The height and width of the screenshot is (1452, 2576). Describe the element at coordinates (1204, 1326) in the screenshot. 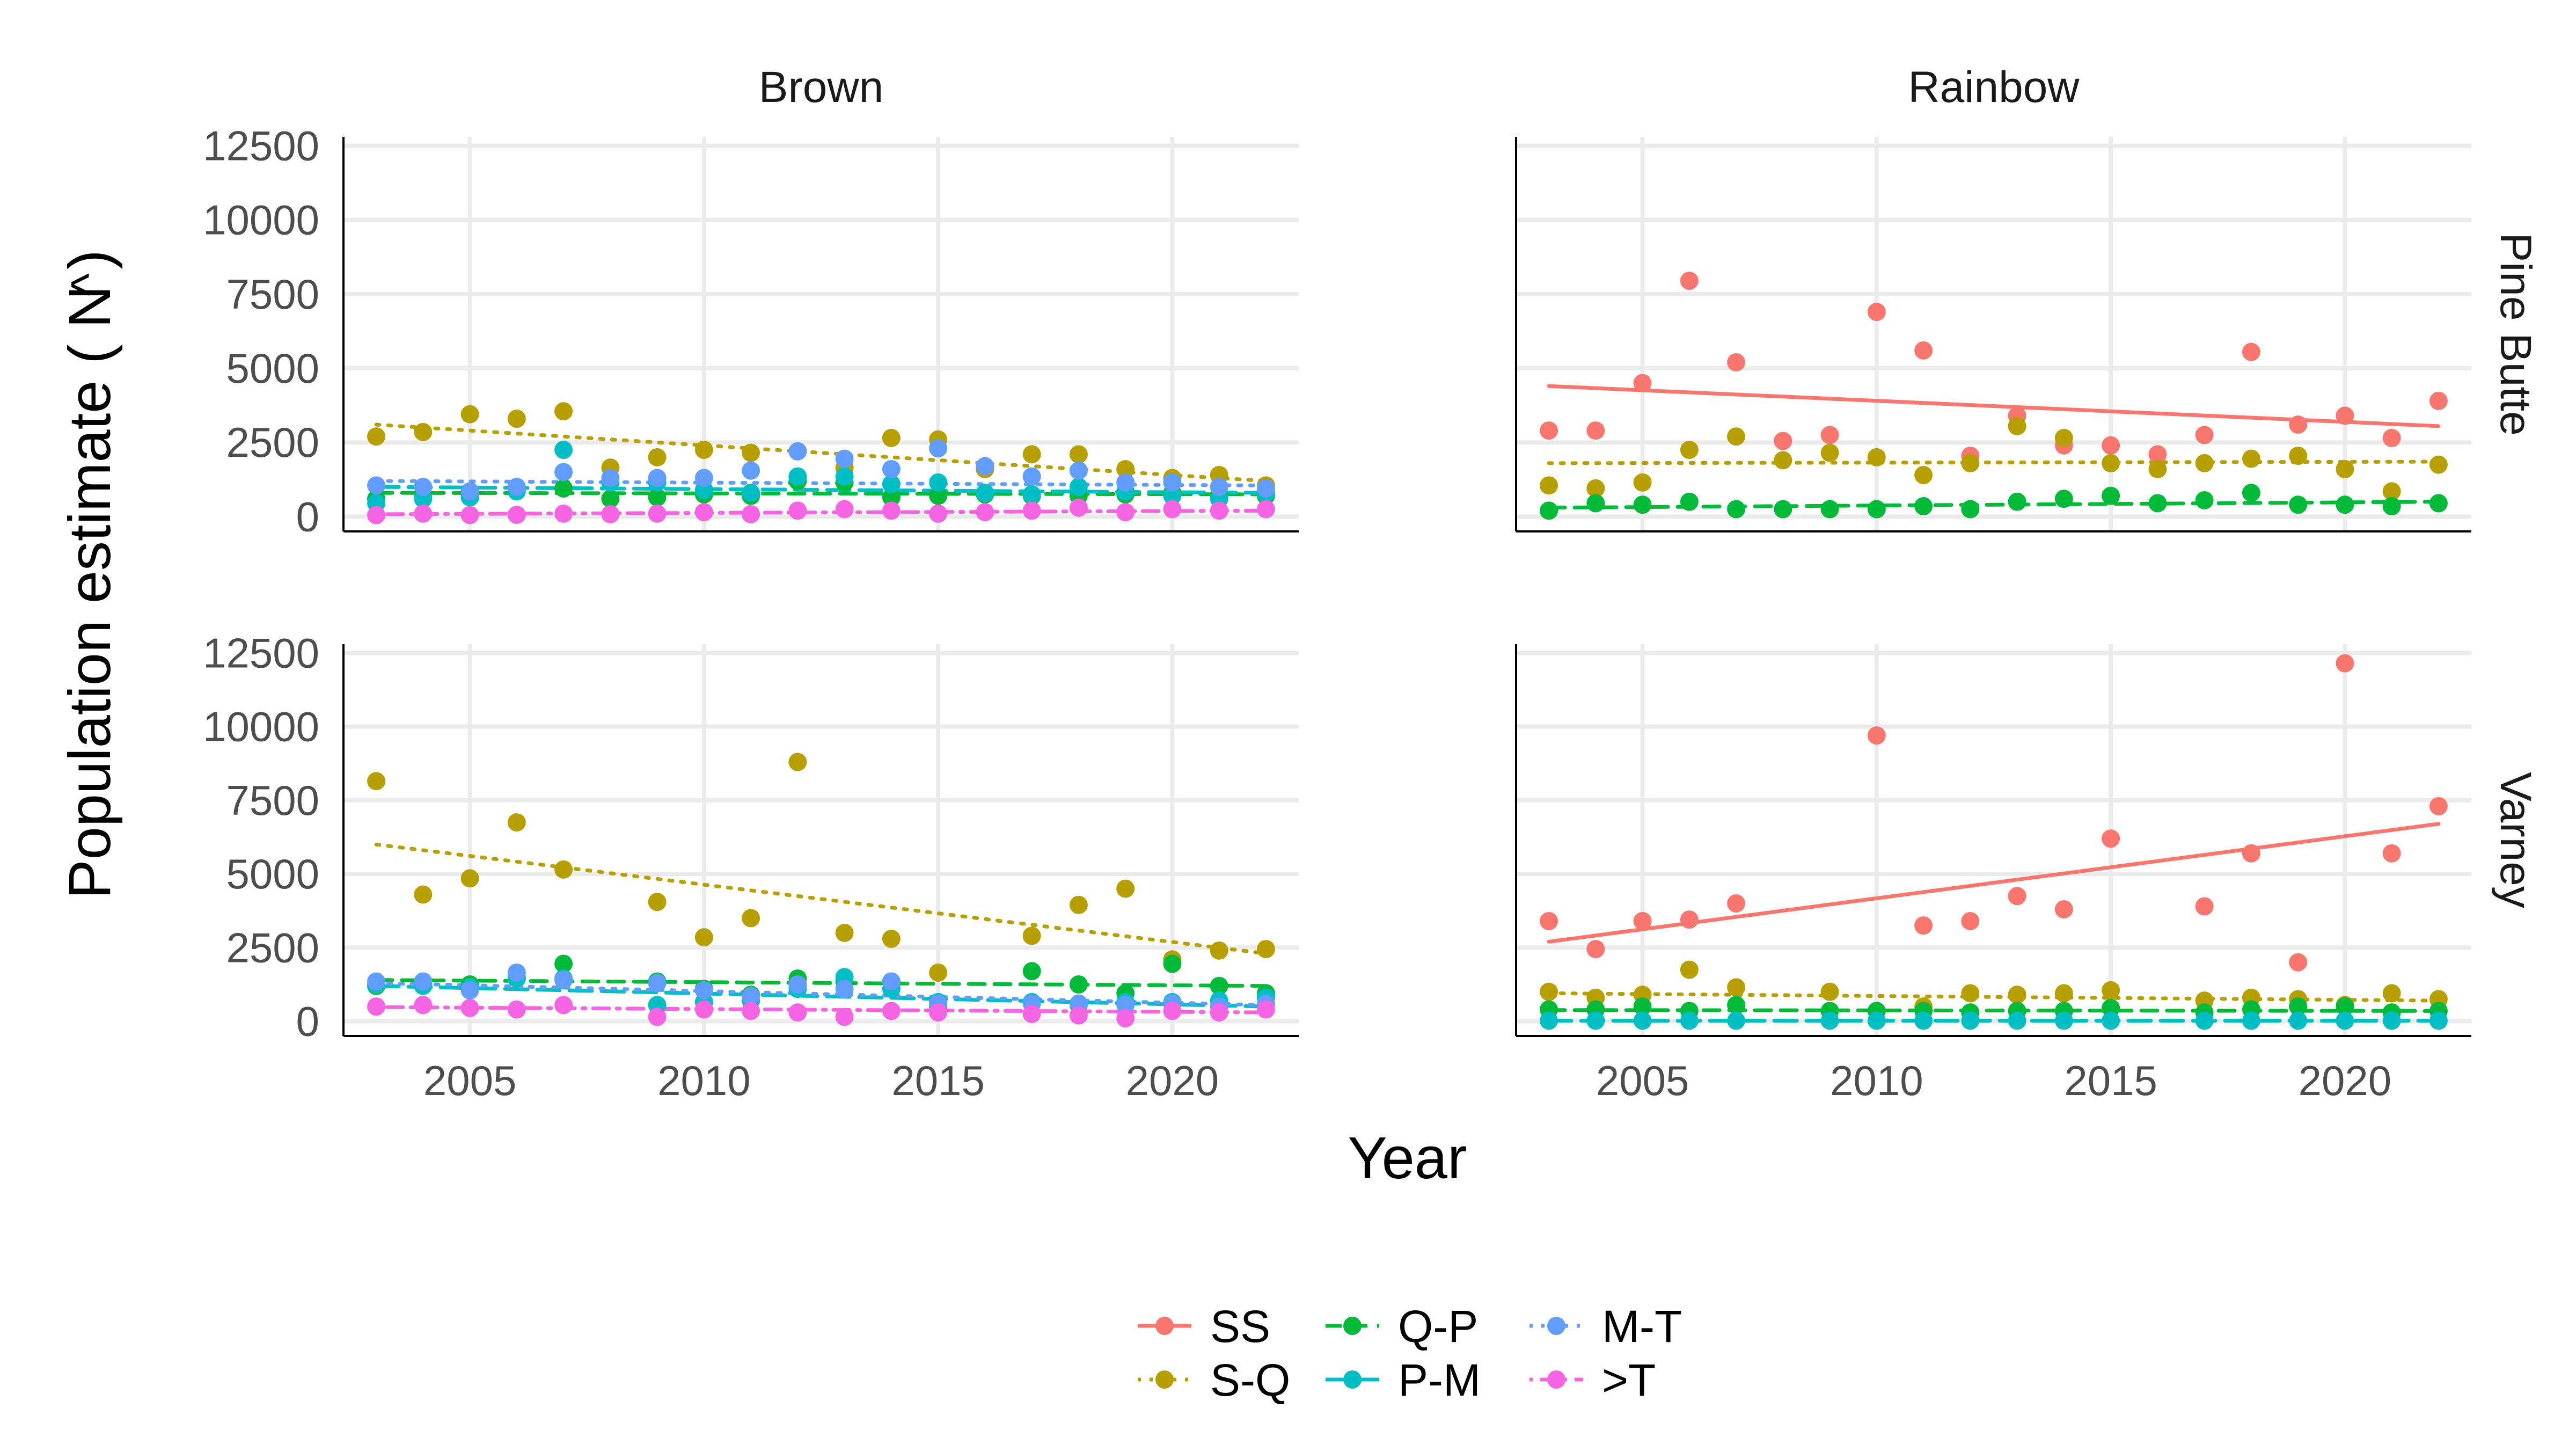

I see `legend-item-ss: SS` at that location.